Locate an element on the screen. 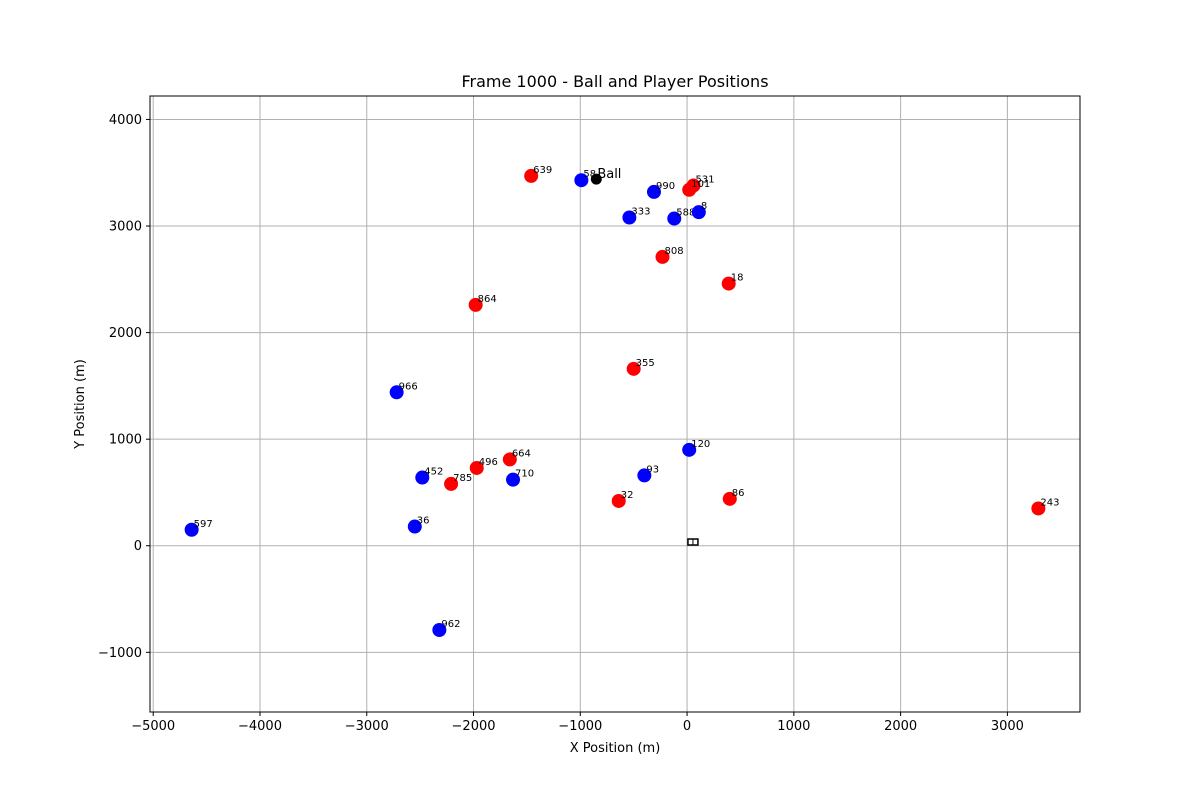 This screenshot has height=800, width=1200. y-tick-label: 2000 is located at coordinates (125, 333).